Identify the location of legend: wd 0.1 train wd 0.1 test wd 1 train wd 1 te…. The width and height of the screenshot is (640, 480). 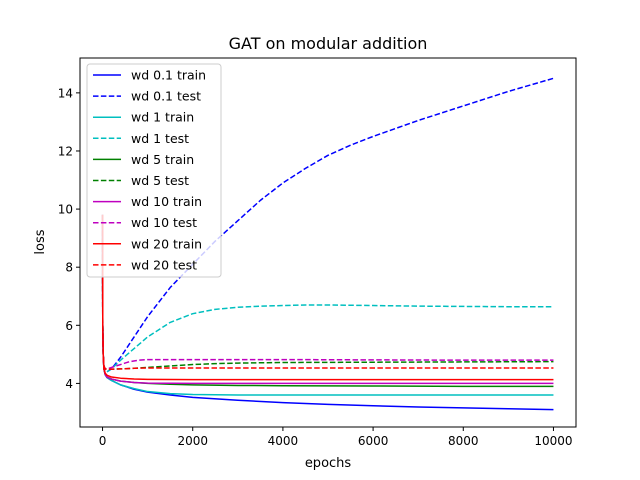
(154, 170).